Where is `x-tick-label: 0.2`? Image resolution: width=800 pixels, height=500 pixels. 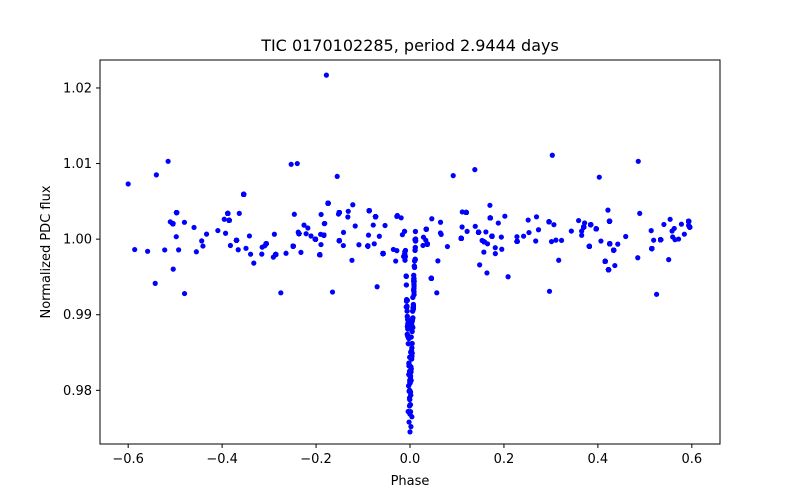
x-tick-label: 0.2 is located at coordinates (504, 459).